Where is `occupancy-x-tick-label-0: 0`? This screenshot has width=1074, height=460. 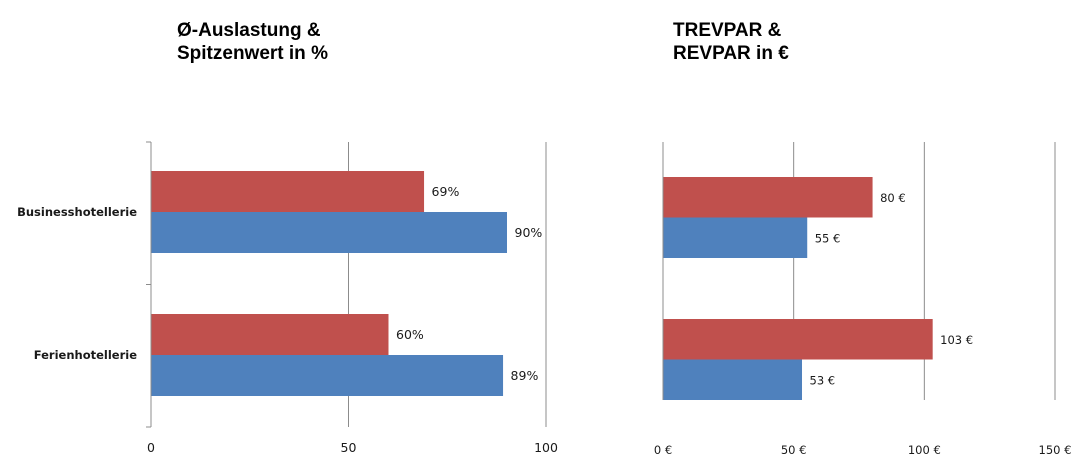
occupancy-x-tick-label-0: 0 is located at coordinates (151, 447).